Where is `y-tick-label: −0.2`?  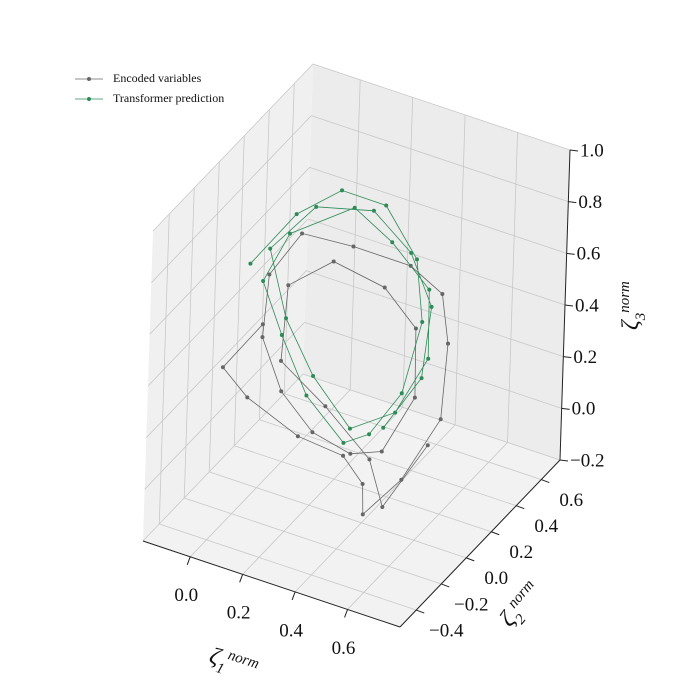
y-tick-label: −0.2 is located at coordinates (471, 604).